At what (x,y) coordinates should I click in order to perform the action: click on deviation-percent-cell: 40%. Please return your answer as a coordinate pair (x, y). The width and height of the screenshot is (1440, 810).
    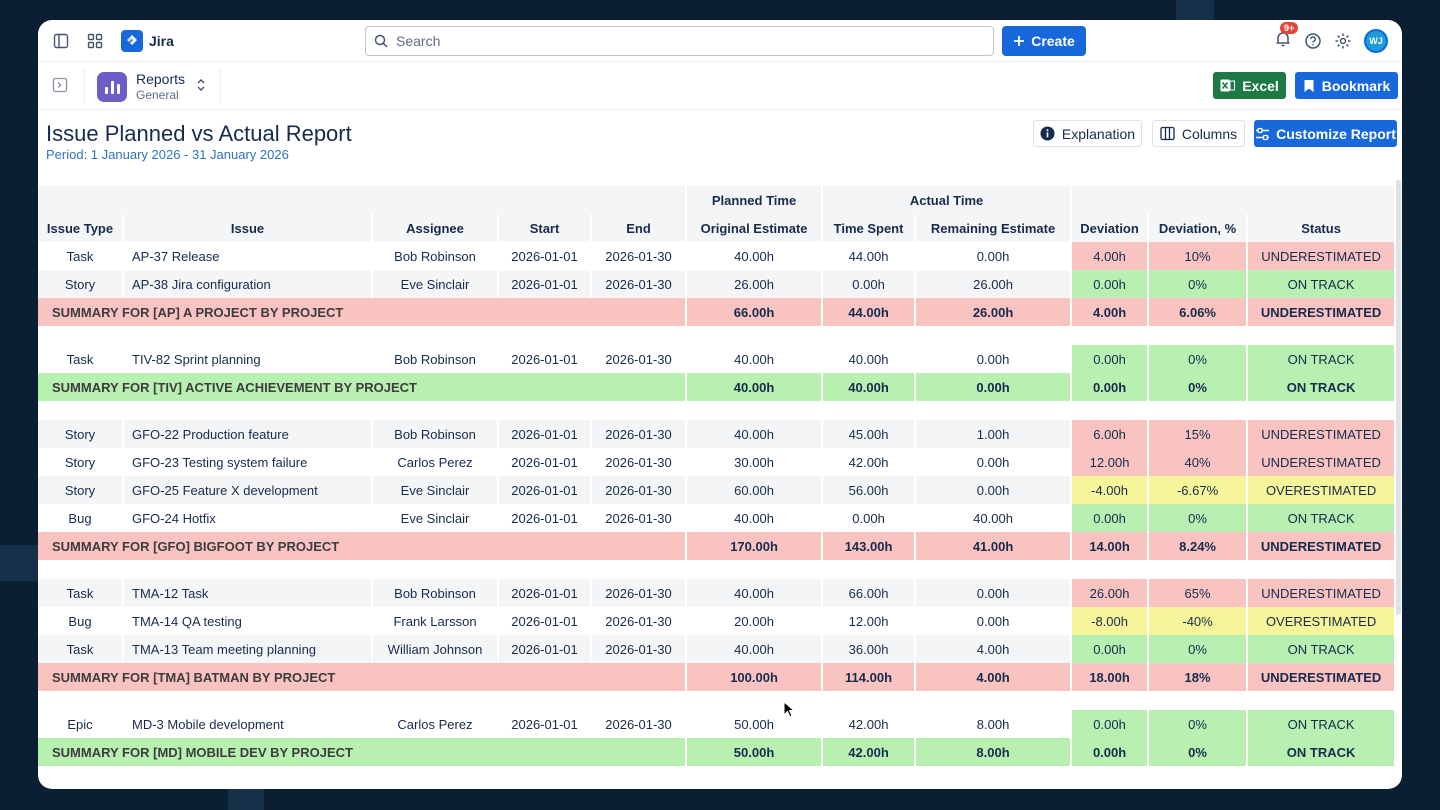
    Looking at the image, I should click on (1199, 462).